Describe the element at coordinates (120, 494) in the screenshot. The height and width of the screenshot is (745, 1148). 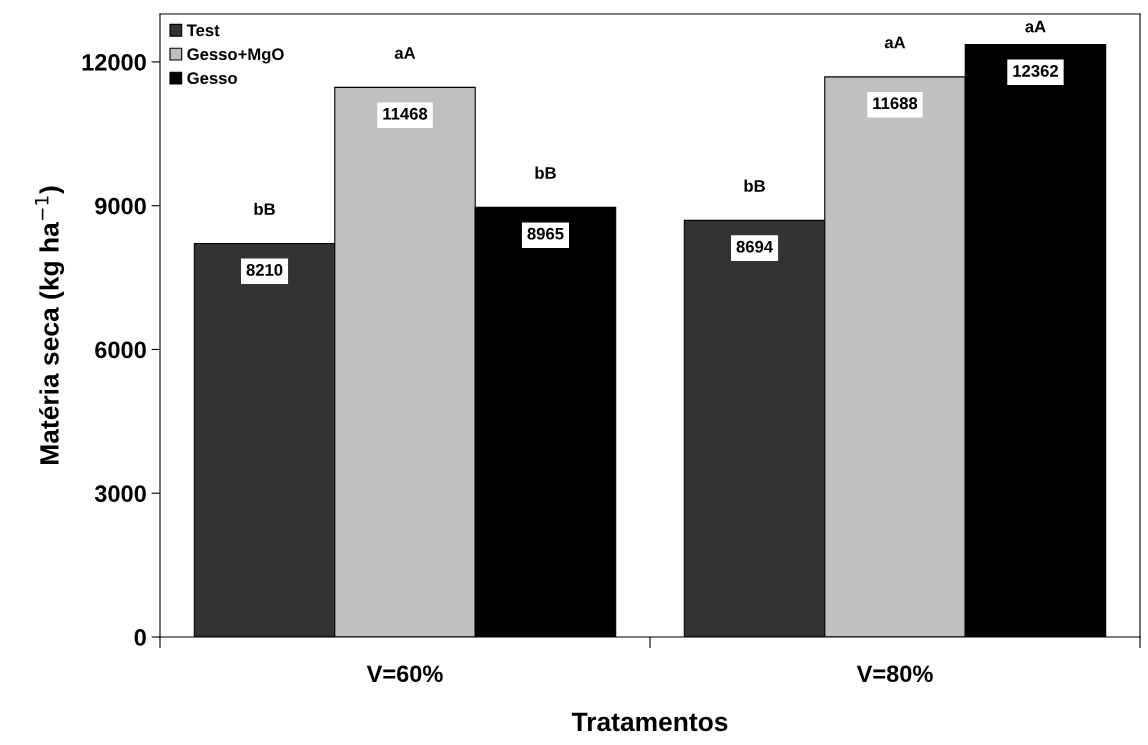
I see `y-tick-label: 3000` at that location.